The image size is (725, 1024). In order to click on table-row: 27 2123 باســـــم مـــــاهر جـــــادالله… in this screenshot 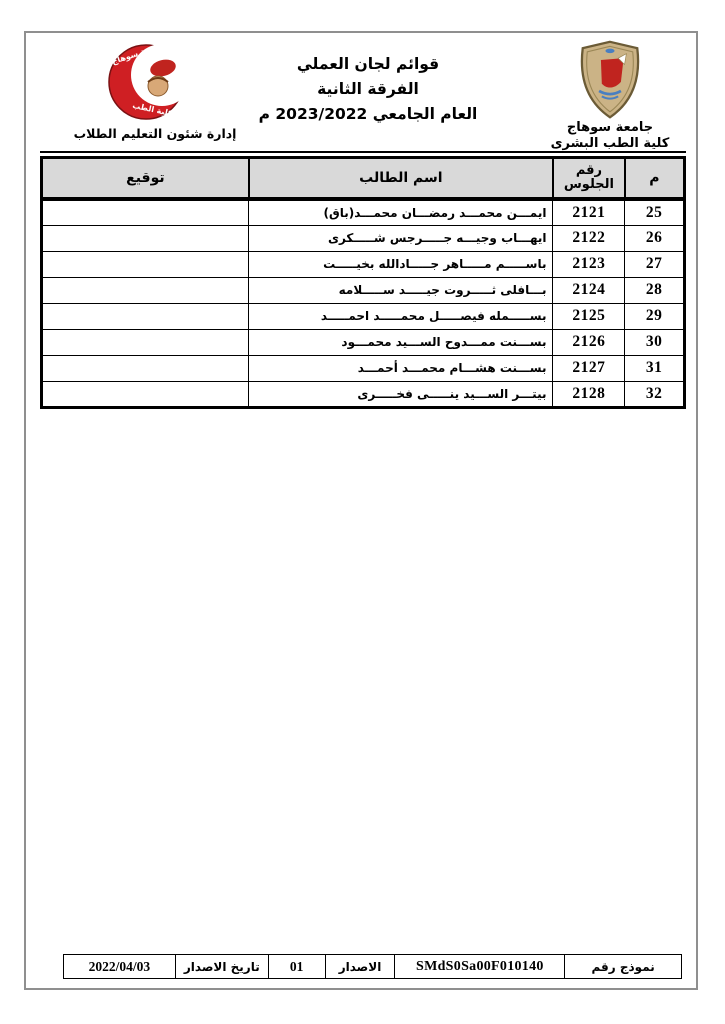, I will do `click(362, 264)`.